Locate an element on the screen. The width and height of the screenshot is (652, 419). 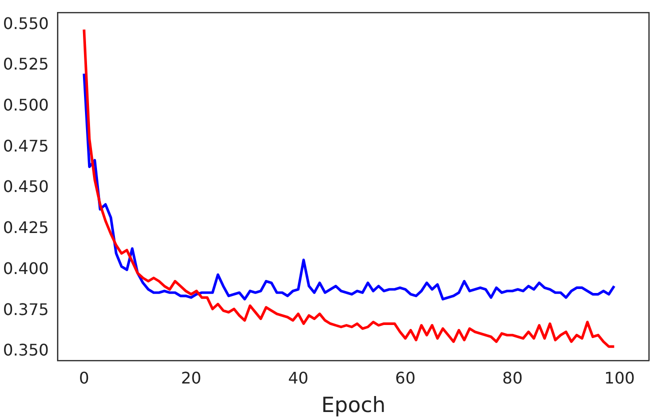
y-tick-label: 0.400 is located at coordinates (25, 268).